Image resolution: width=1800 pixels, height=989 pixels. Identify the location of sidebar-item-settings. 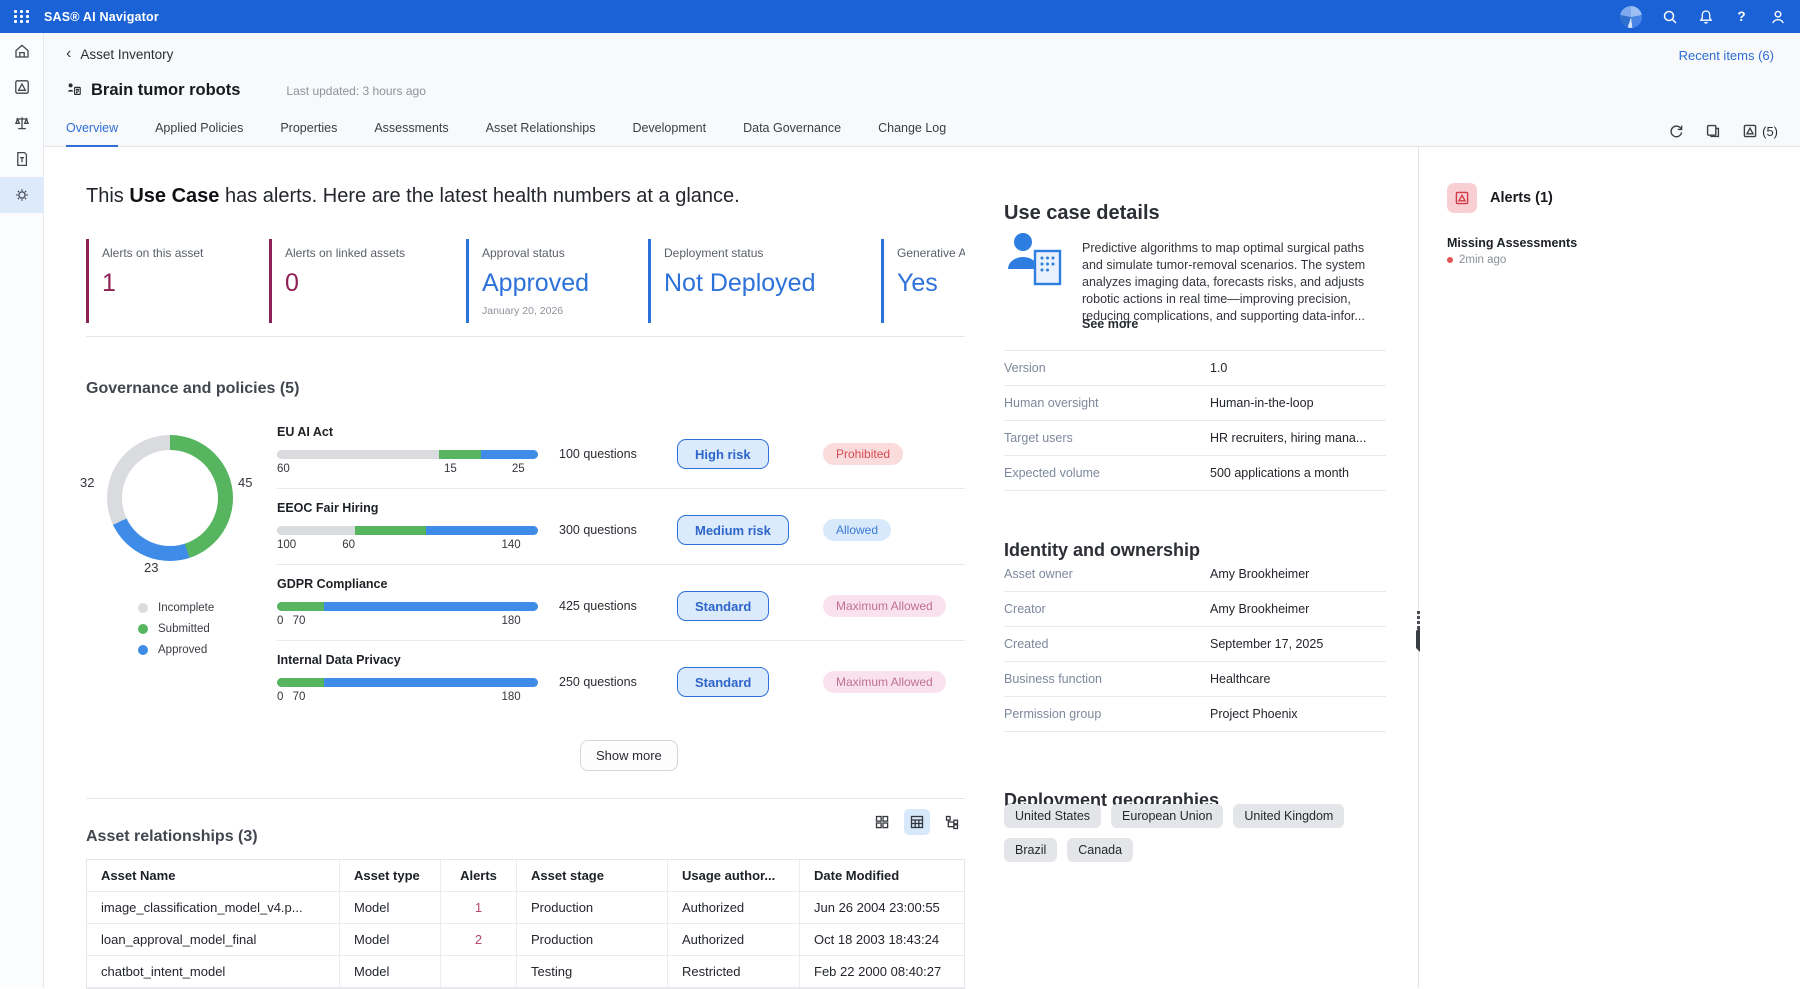
(22, 195).